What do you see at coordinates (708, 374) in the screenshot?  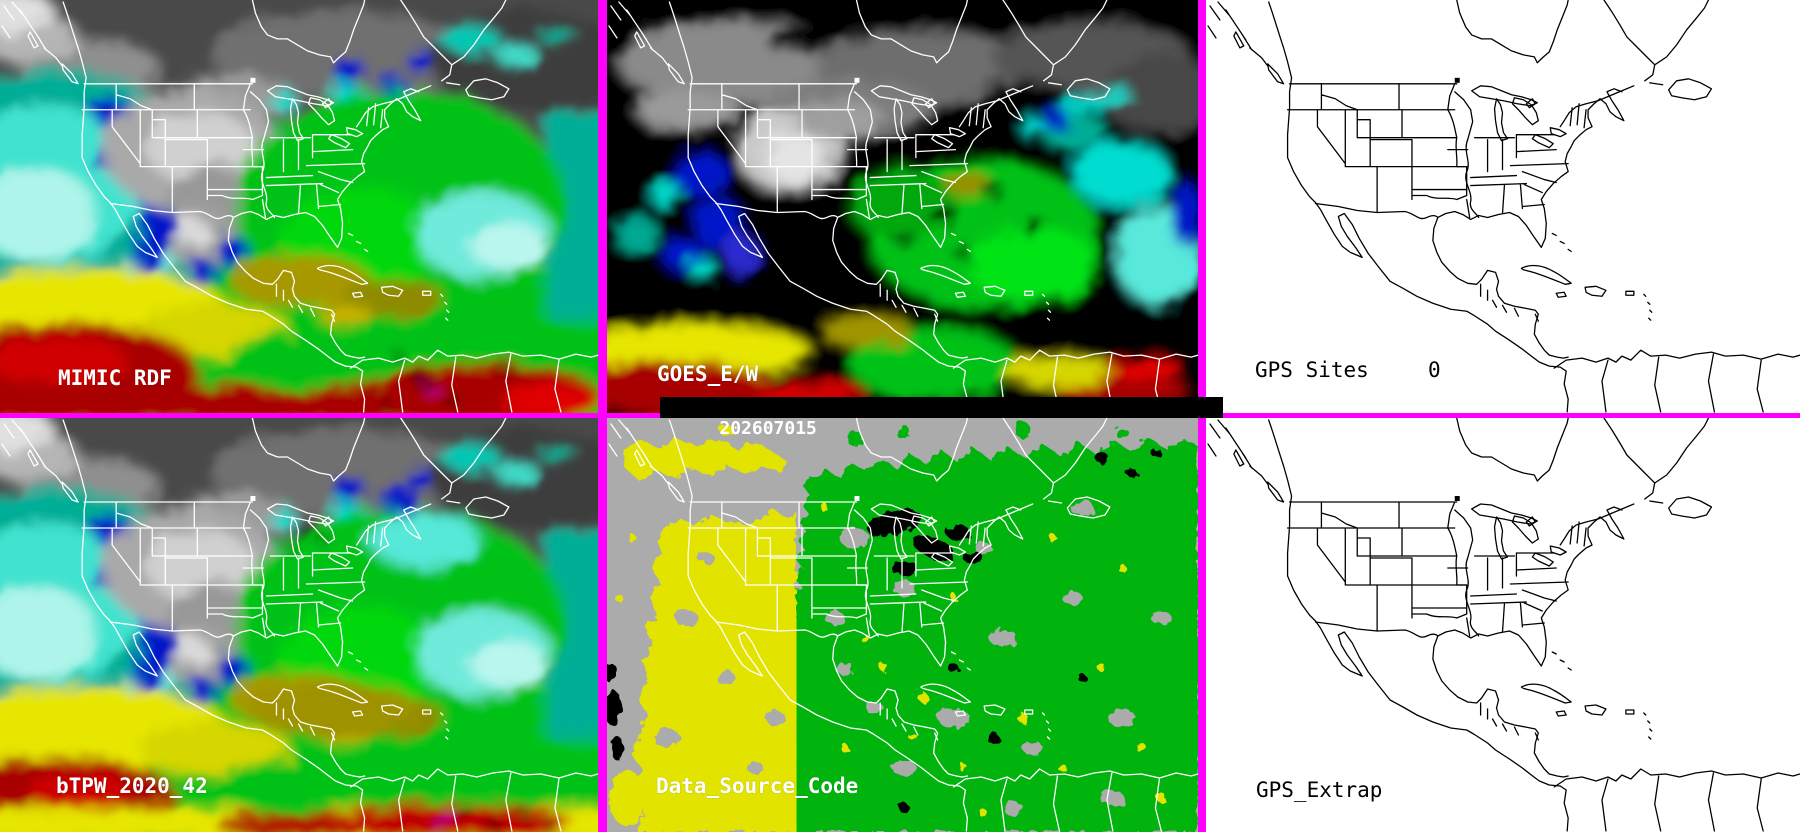 I see `panel-label-goes-ew: GOES_E/W` at bounding box center [708, 374].